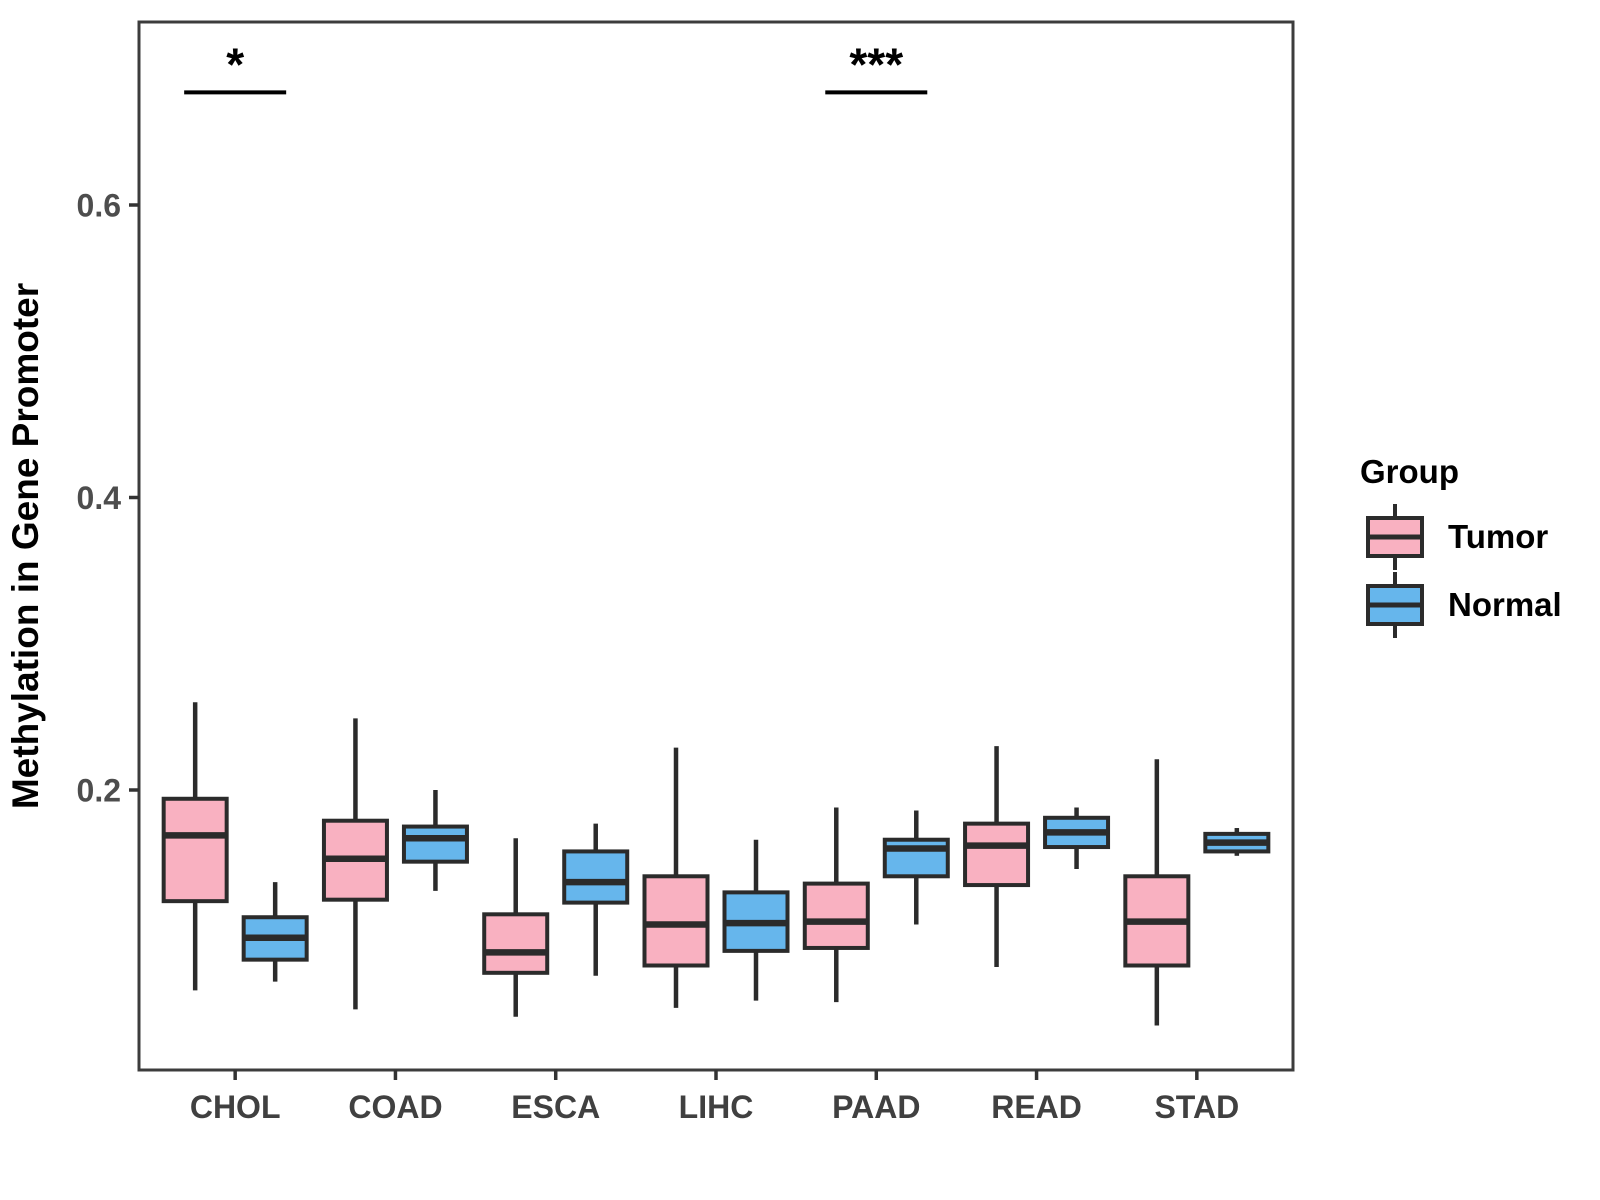  I want to click on y-tick-label: 0.4, so click(99, 498).